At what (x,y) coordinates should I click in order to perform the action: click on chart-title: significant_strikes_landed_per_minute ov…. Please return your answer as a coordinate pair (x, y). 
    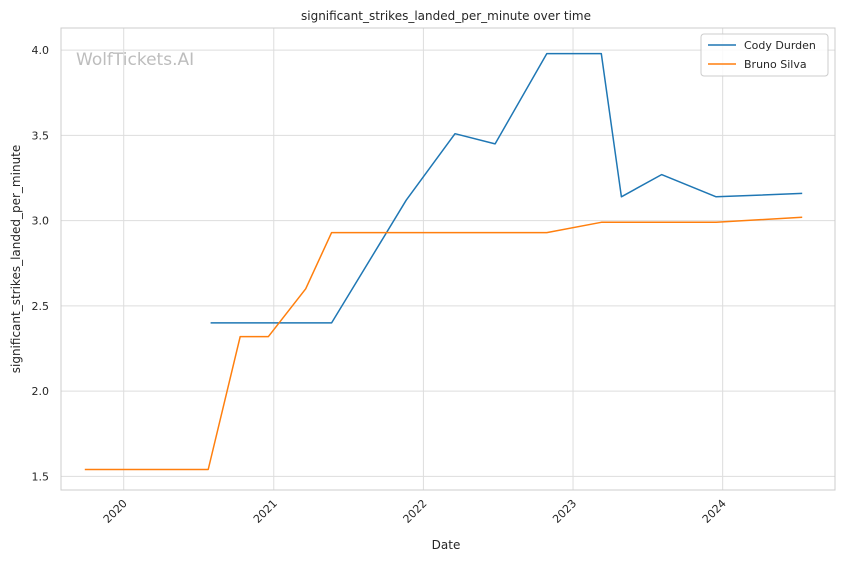
    Looking at the image, I should click on (446, 16).